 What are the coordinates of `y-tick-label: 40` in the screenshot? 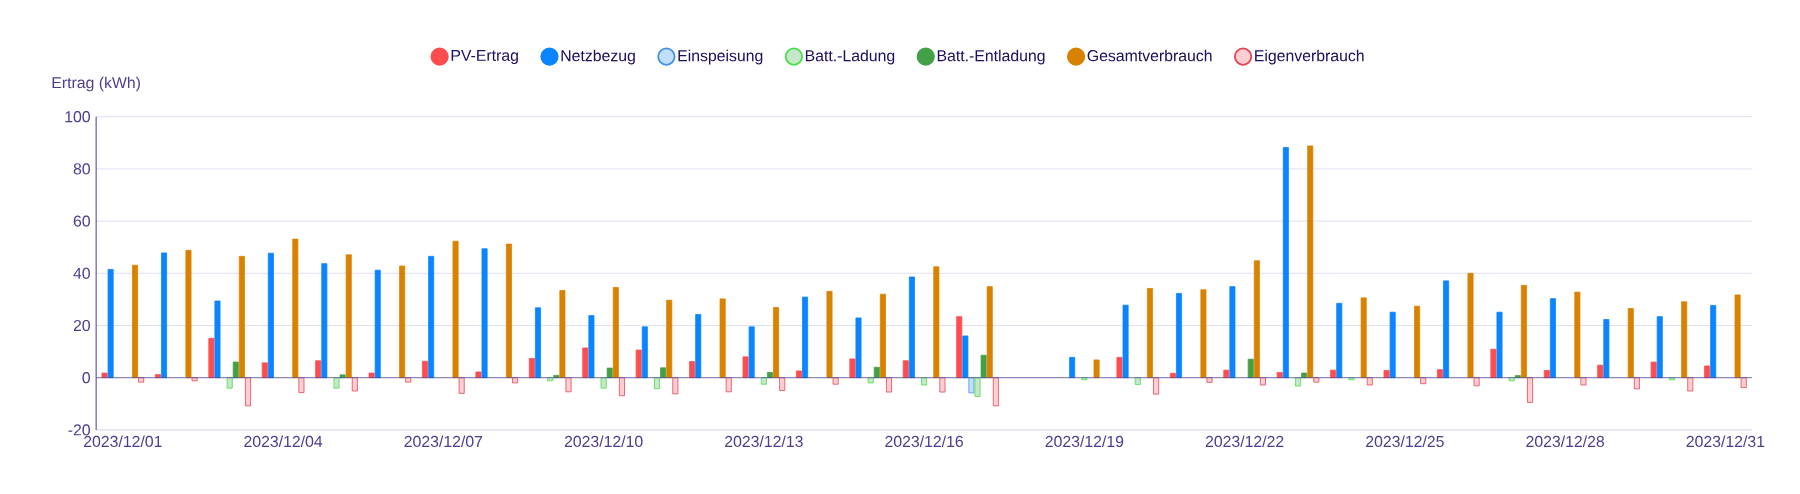 It's located at (81, 273).